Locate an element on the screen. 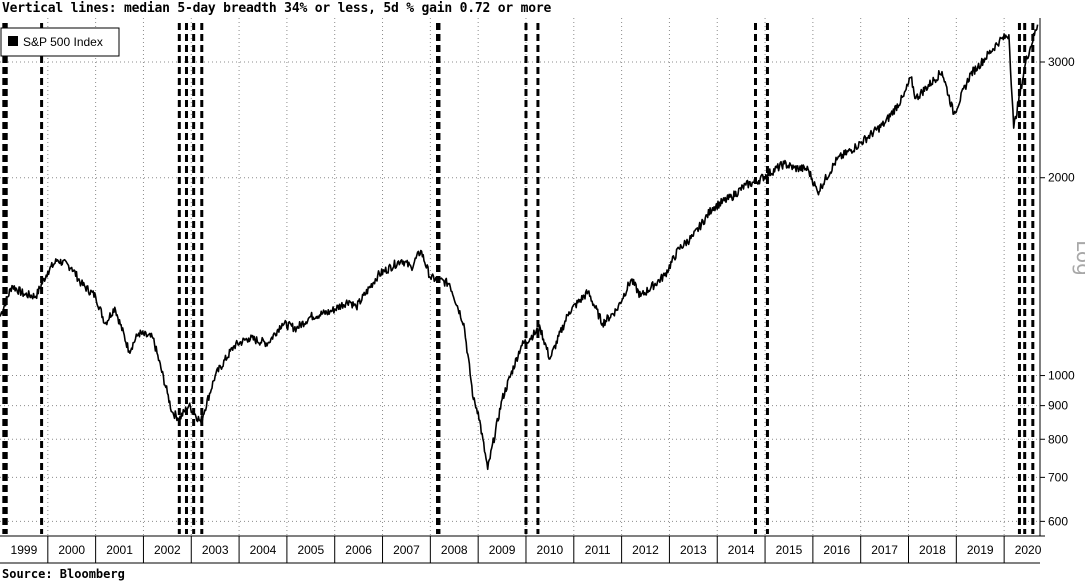 The width and height of the screenshot is (1085, 583). log-scale-label: Log is located at coordinates (1078, 258).